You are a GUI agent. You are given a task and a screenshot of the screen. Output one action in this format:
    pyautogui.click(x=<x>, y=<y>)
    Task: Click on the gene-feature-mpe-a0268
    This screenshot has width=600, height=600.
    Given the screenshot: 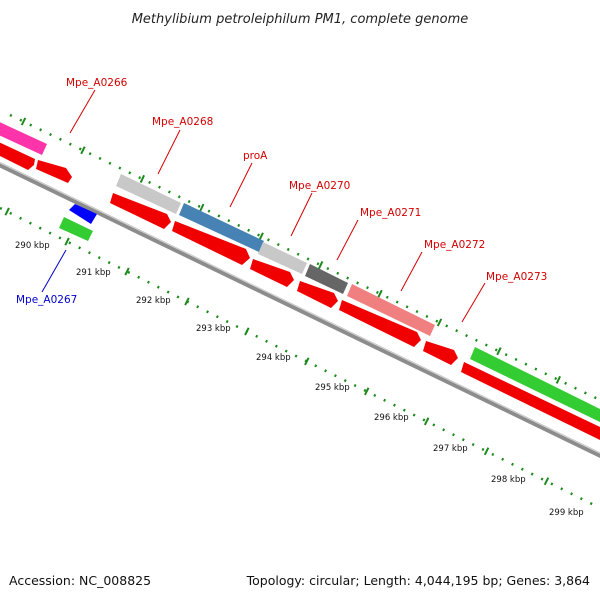 What is the action you would take?
    pyautogui.click(x=148, y=194)
    